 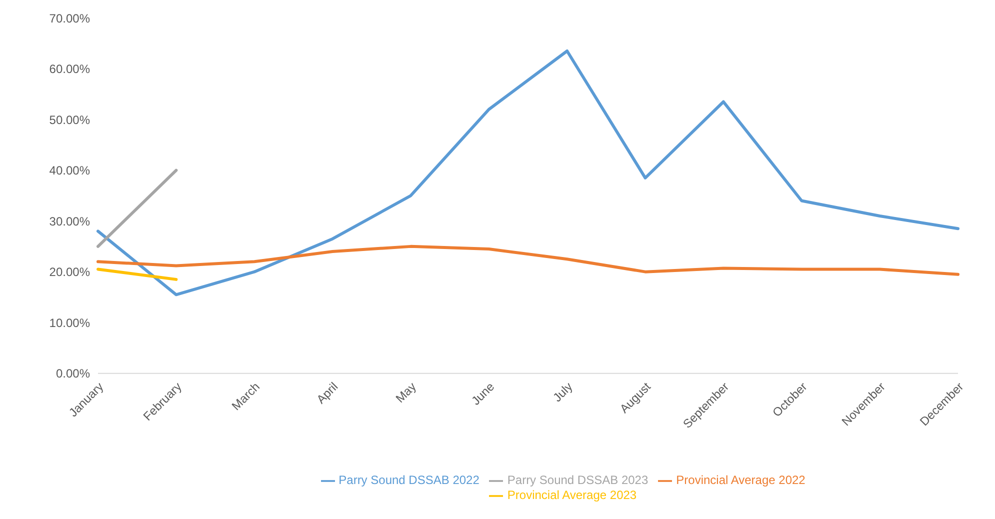 I want to click on legend-label: Provincial Average 2022, so click(x=741, y=480).